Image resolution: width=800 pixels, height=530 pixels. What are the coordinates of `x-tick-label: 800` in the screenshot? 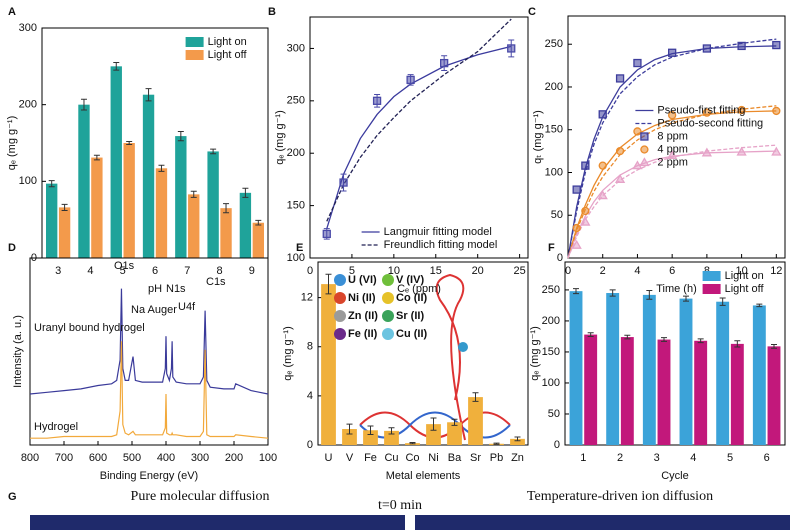 It's located at (30, 458).